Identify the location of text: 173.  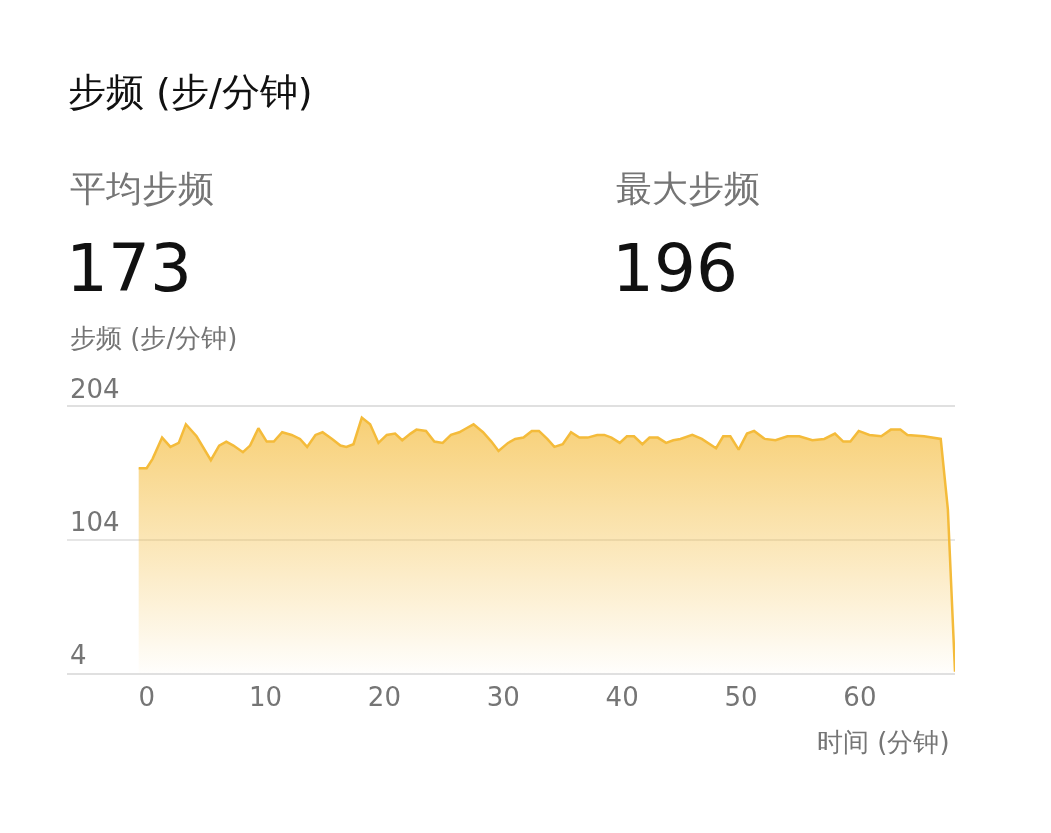
(129, 268).